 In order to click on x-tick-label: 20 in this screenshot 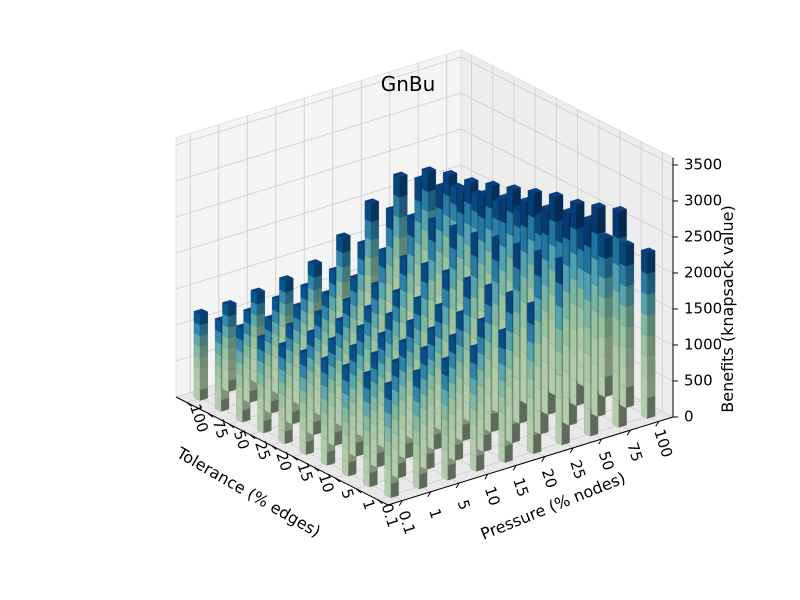, I will do `click(283, 462)`.